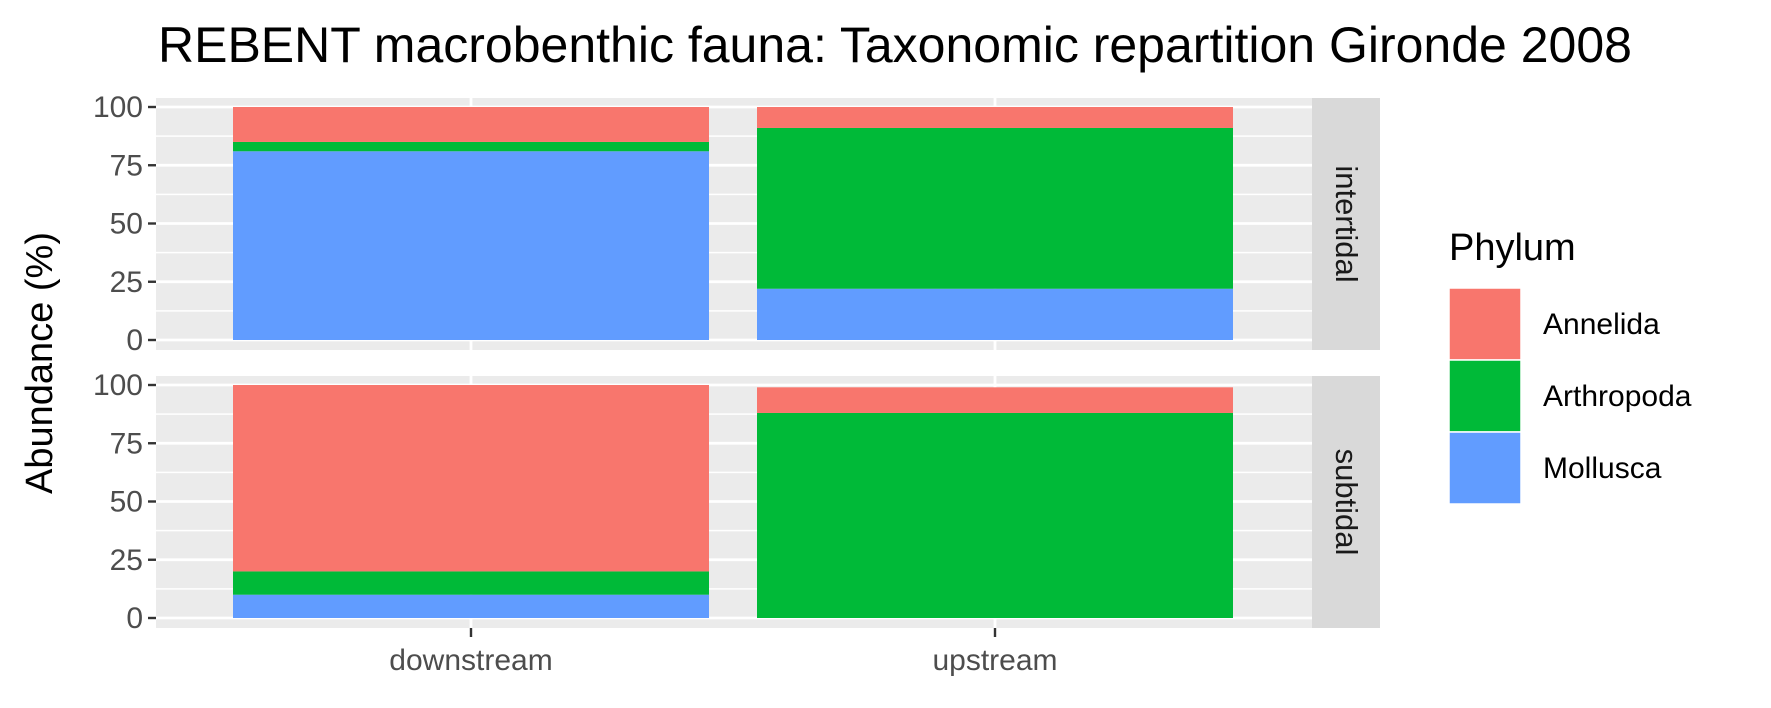 This screenshot has height=708, width=1771. I want to click on y-axis-title: Abundance (%), so click(40, 363).